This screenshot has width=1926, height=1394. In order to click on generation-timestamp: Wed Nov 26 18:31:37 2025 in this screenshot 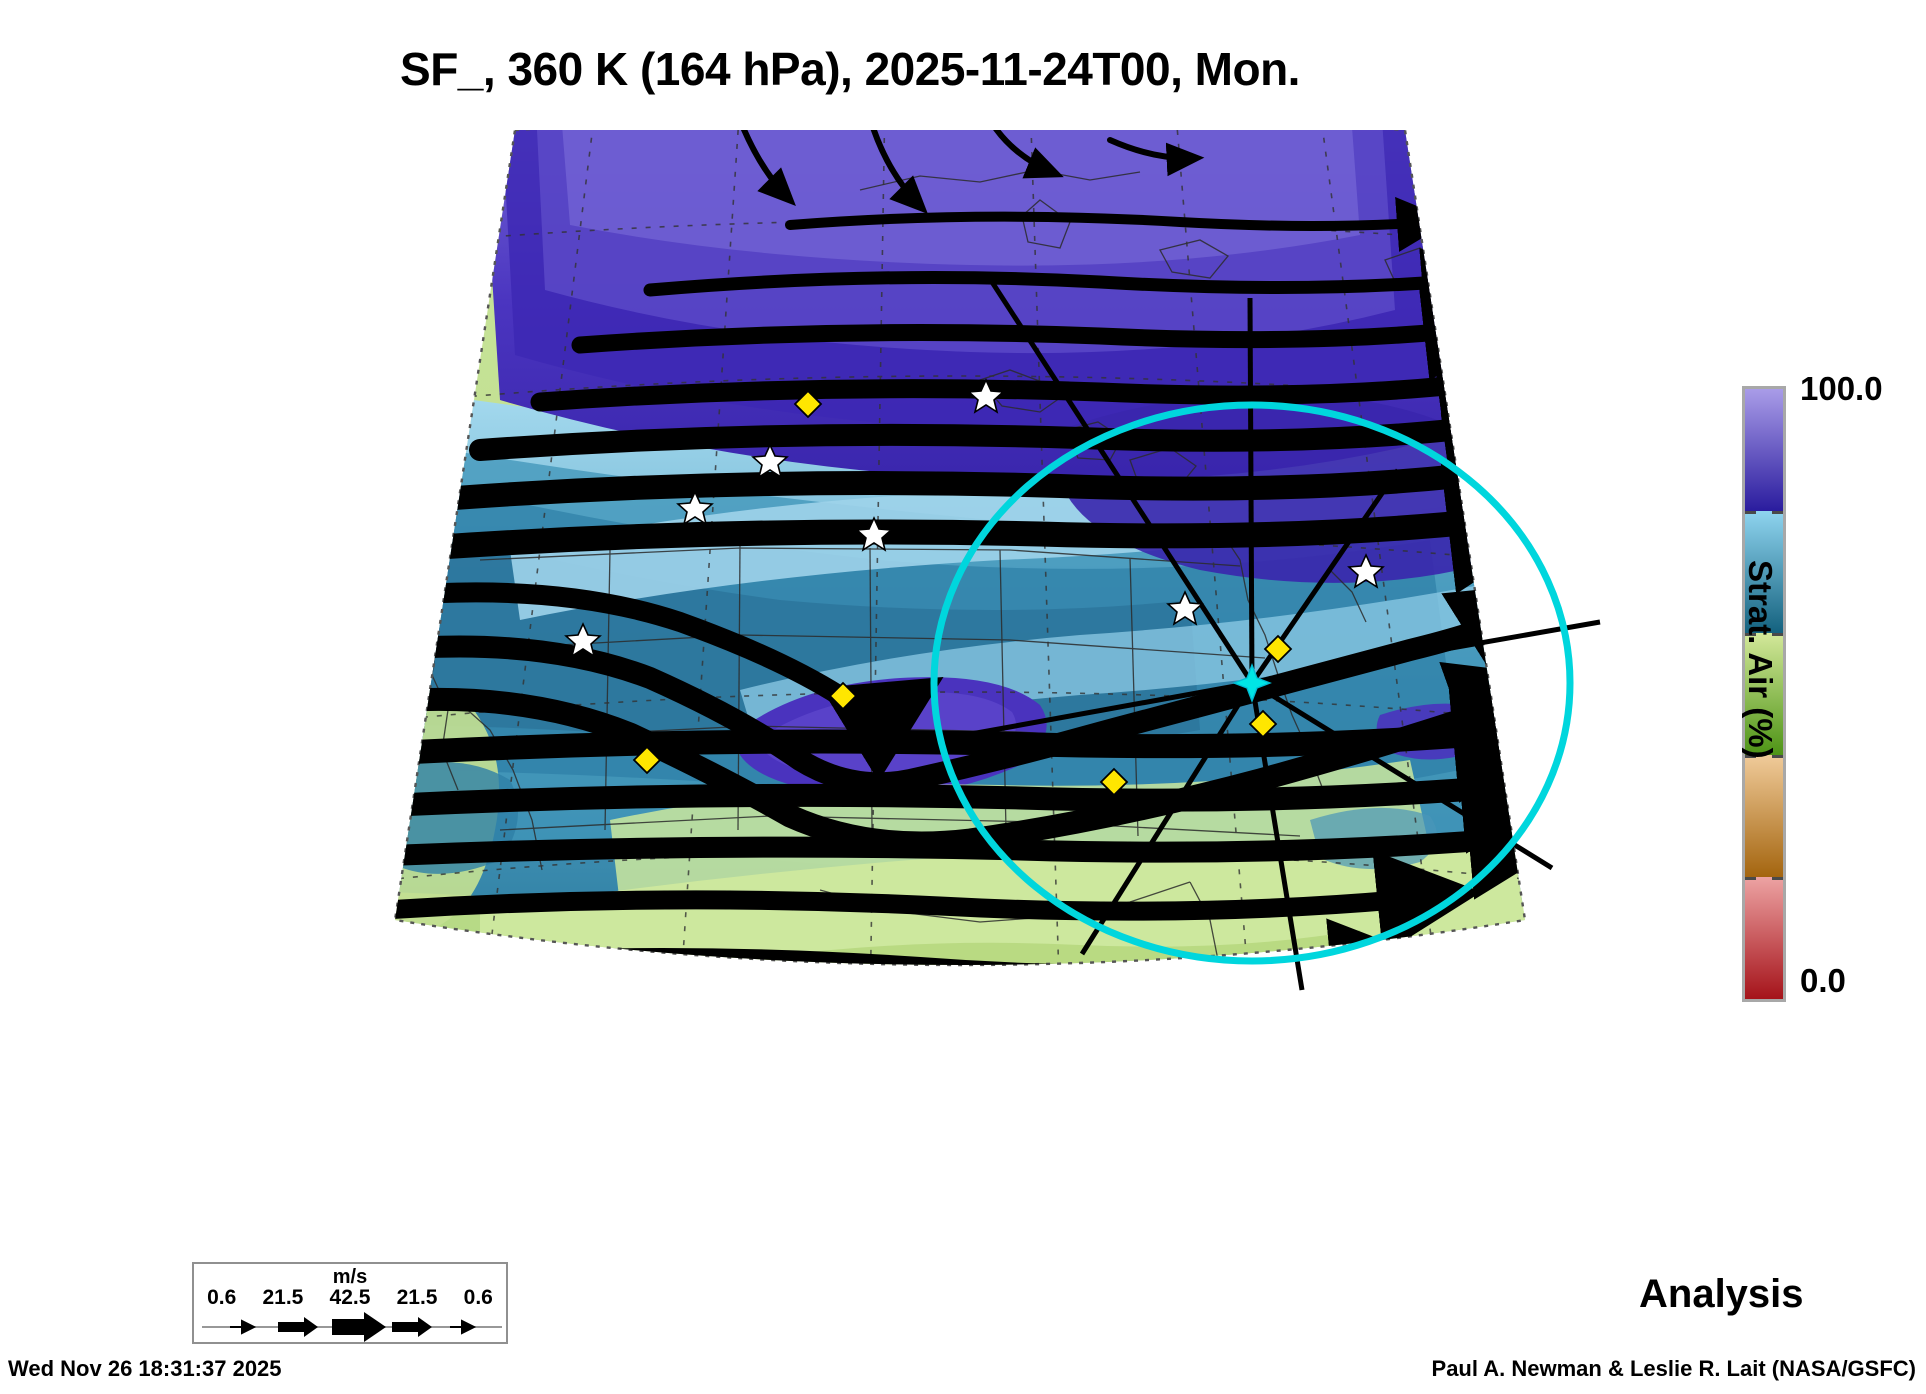, I will do `click(145, 1368)`.